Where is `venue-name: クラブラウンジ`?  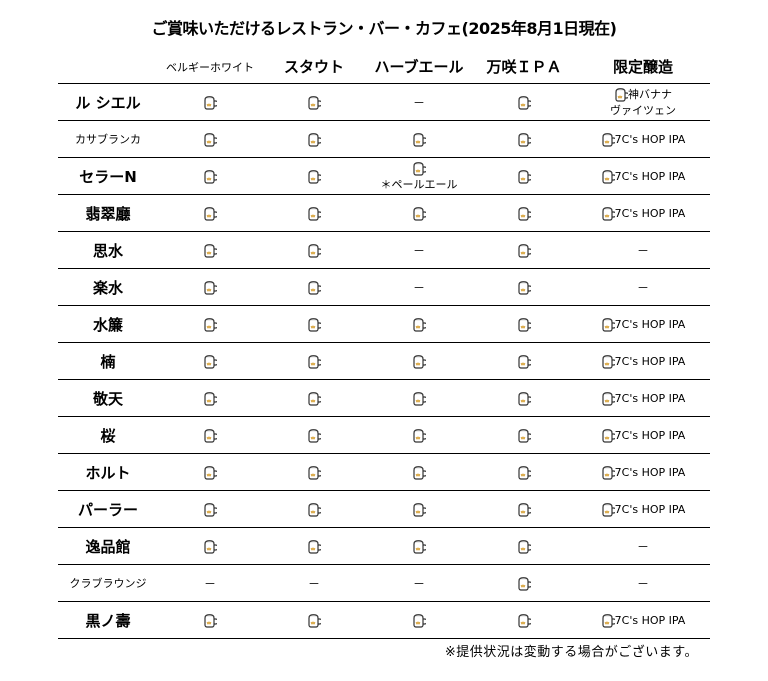 venue-name: クラブラウンジ is located at coordinates (108, 583).